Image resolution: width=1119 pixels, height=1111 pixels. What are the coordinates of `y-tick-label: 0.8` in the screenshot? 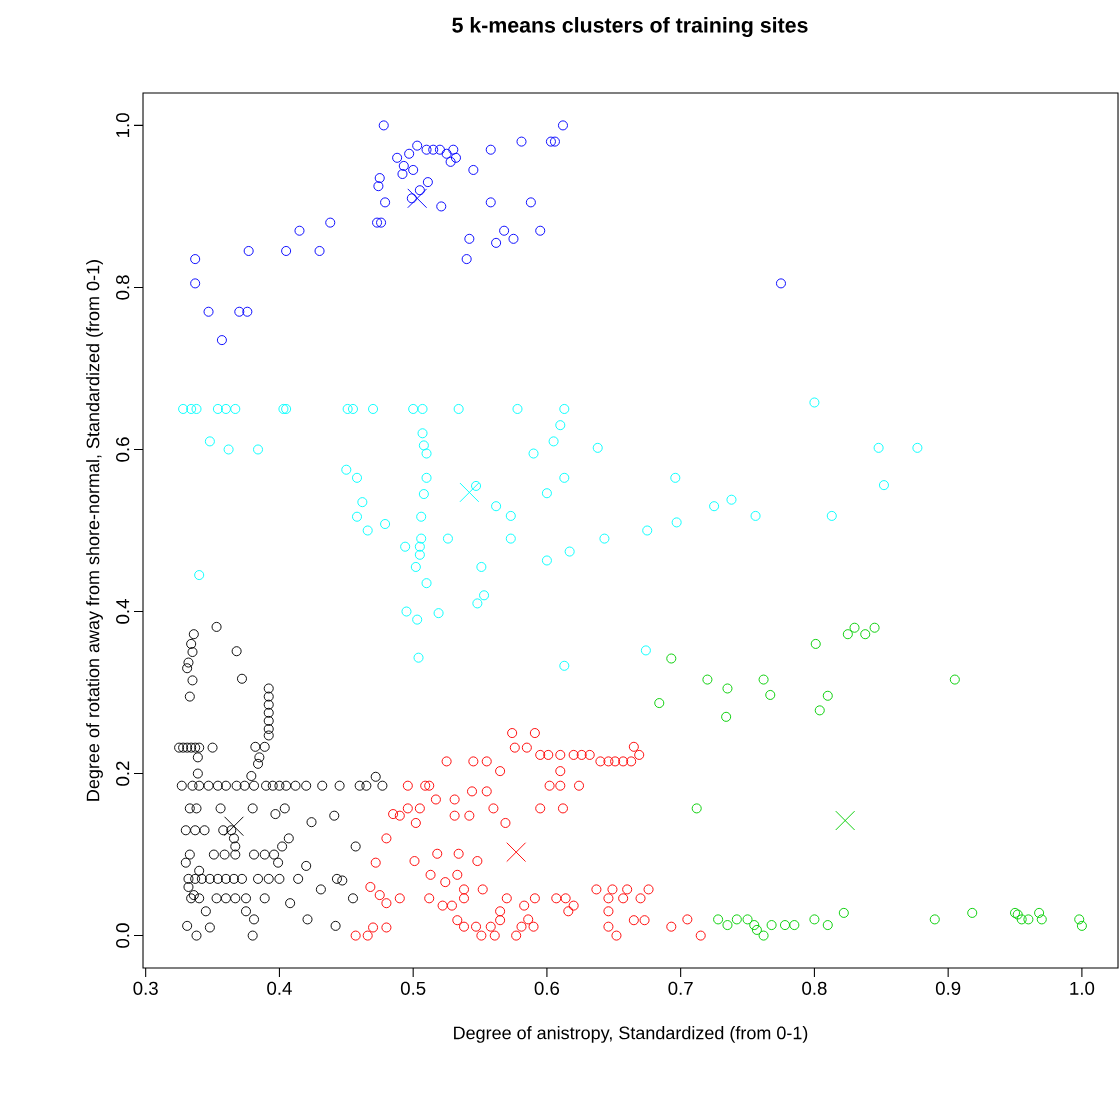 It's located at (123, 287).